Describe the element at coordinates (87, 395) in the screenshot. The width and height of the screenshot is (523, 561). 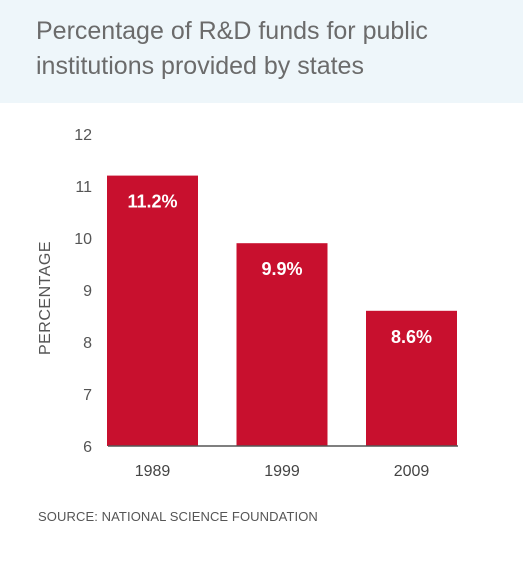
I see `y-tick-label: 7` at that location.